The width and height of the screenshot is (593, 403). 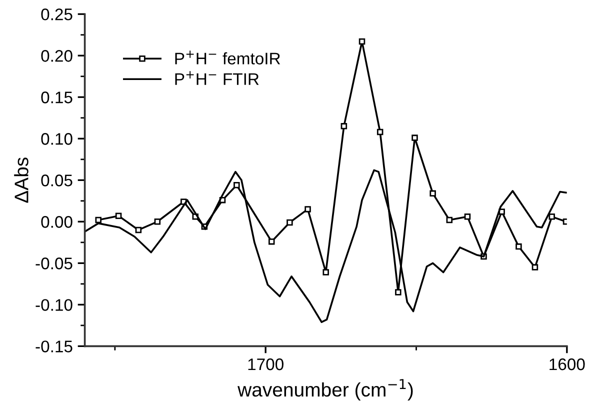 What do you see at coordinates (325, 389) in the screenshot?
I see `x-axis-title: wavenumber (cm$^{−1}$)` at bounding box center [325, 389].